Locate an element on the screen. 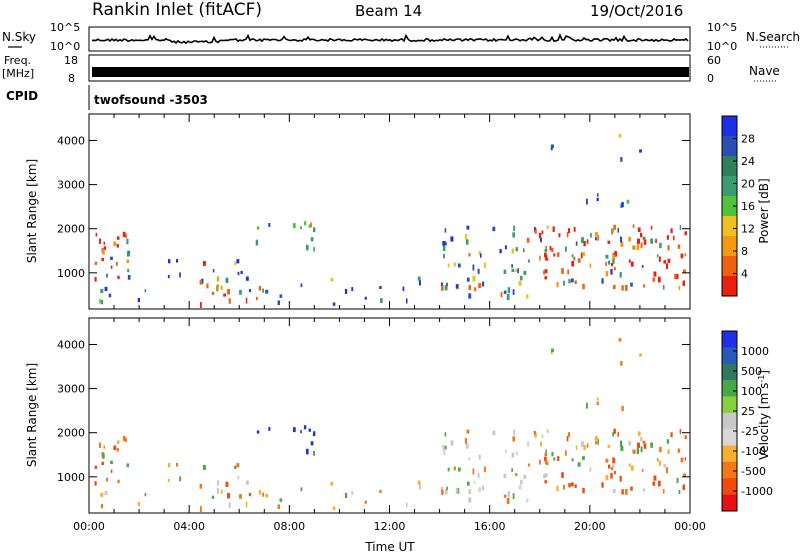 The height and width of the screenshot is (554, 800). ytick-label: 4000 is located at coordinates (71, 344).